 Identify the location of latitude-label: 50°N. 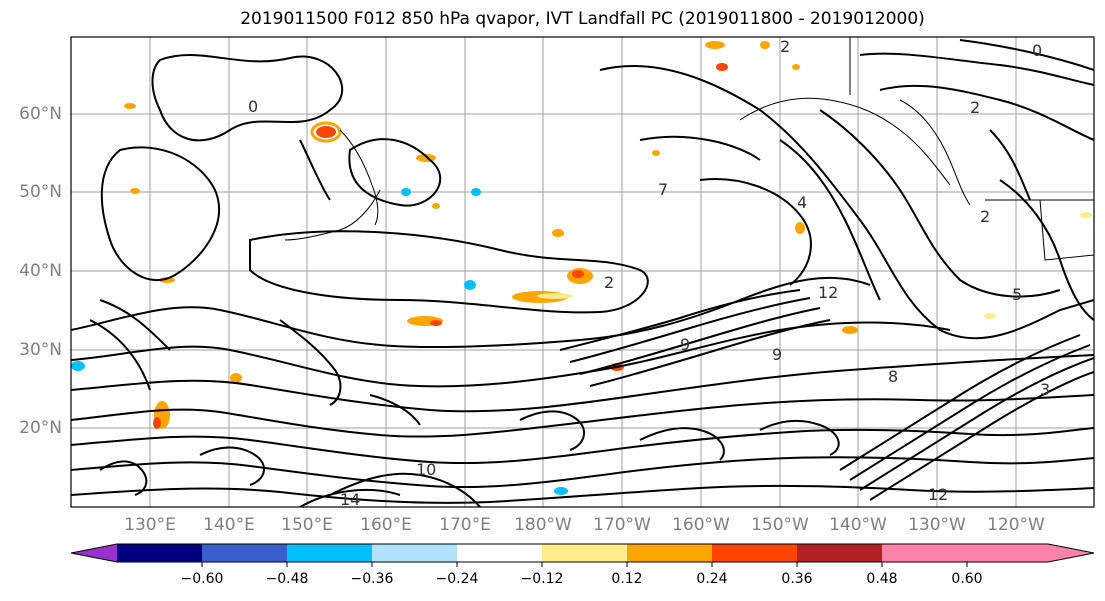
(40, 192).